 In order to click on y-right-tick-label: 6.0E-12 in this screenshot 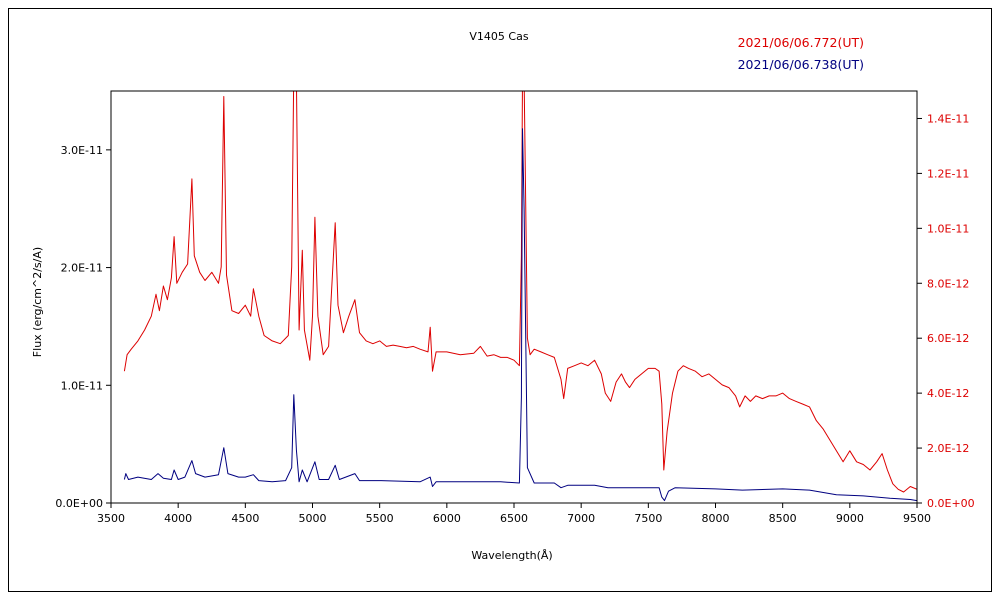, I will do `click(948, 338)`.